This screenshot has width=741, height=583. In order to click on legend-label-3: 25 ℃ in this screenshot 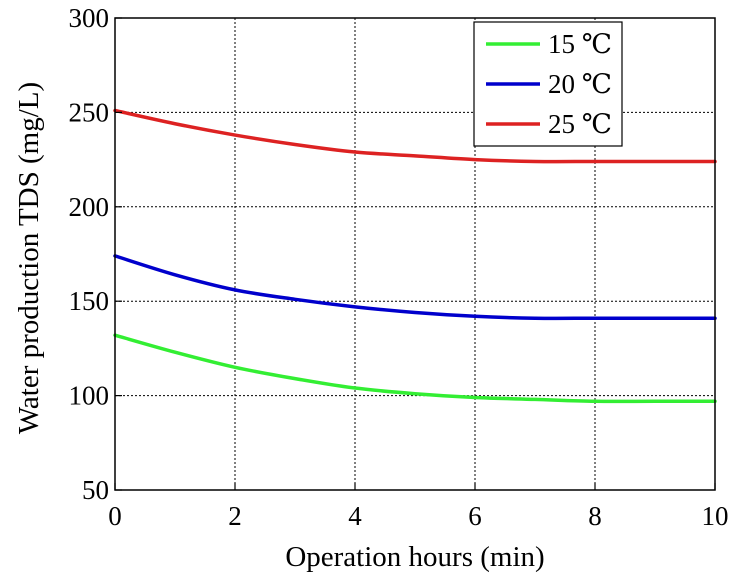, I will do `click(580, 124)`.